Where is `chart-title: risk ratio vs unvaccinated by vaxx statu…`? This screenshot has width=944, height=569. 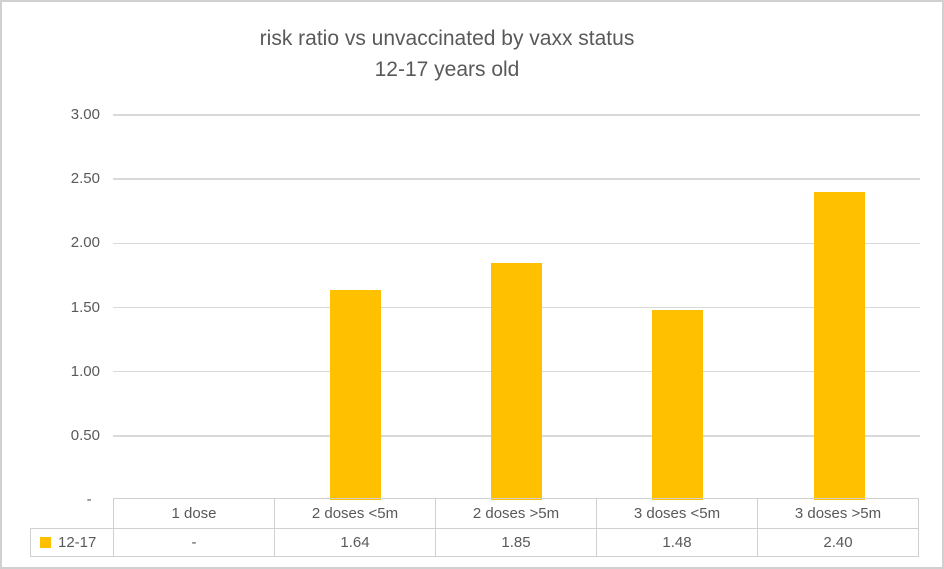 chart-title: risk ratio vs unvaccinated by vaxx statu… is located at coordinates (447, 54).